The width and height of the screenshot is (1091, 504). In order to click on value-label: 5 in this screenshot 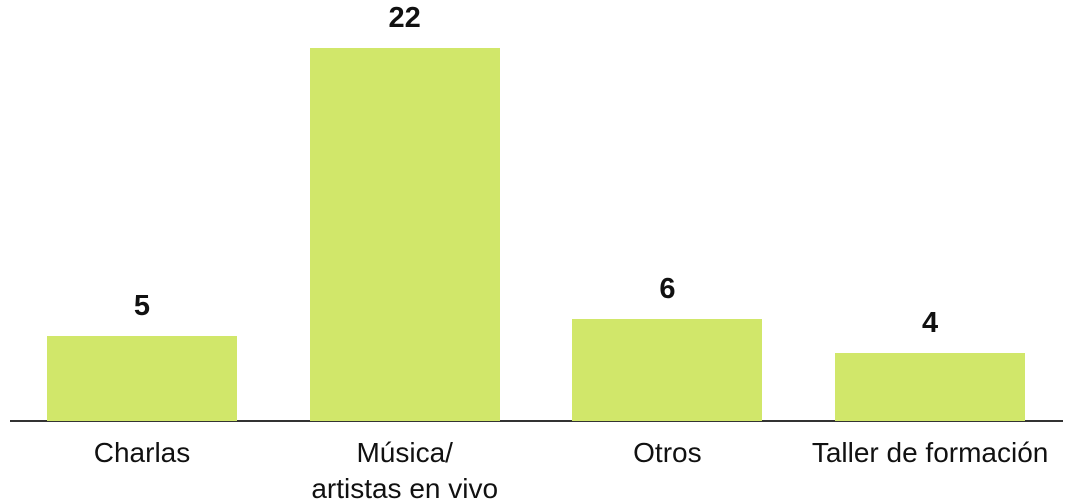, I will do `click(142, 306)`.